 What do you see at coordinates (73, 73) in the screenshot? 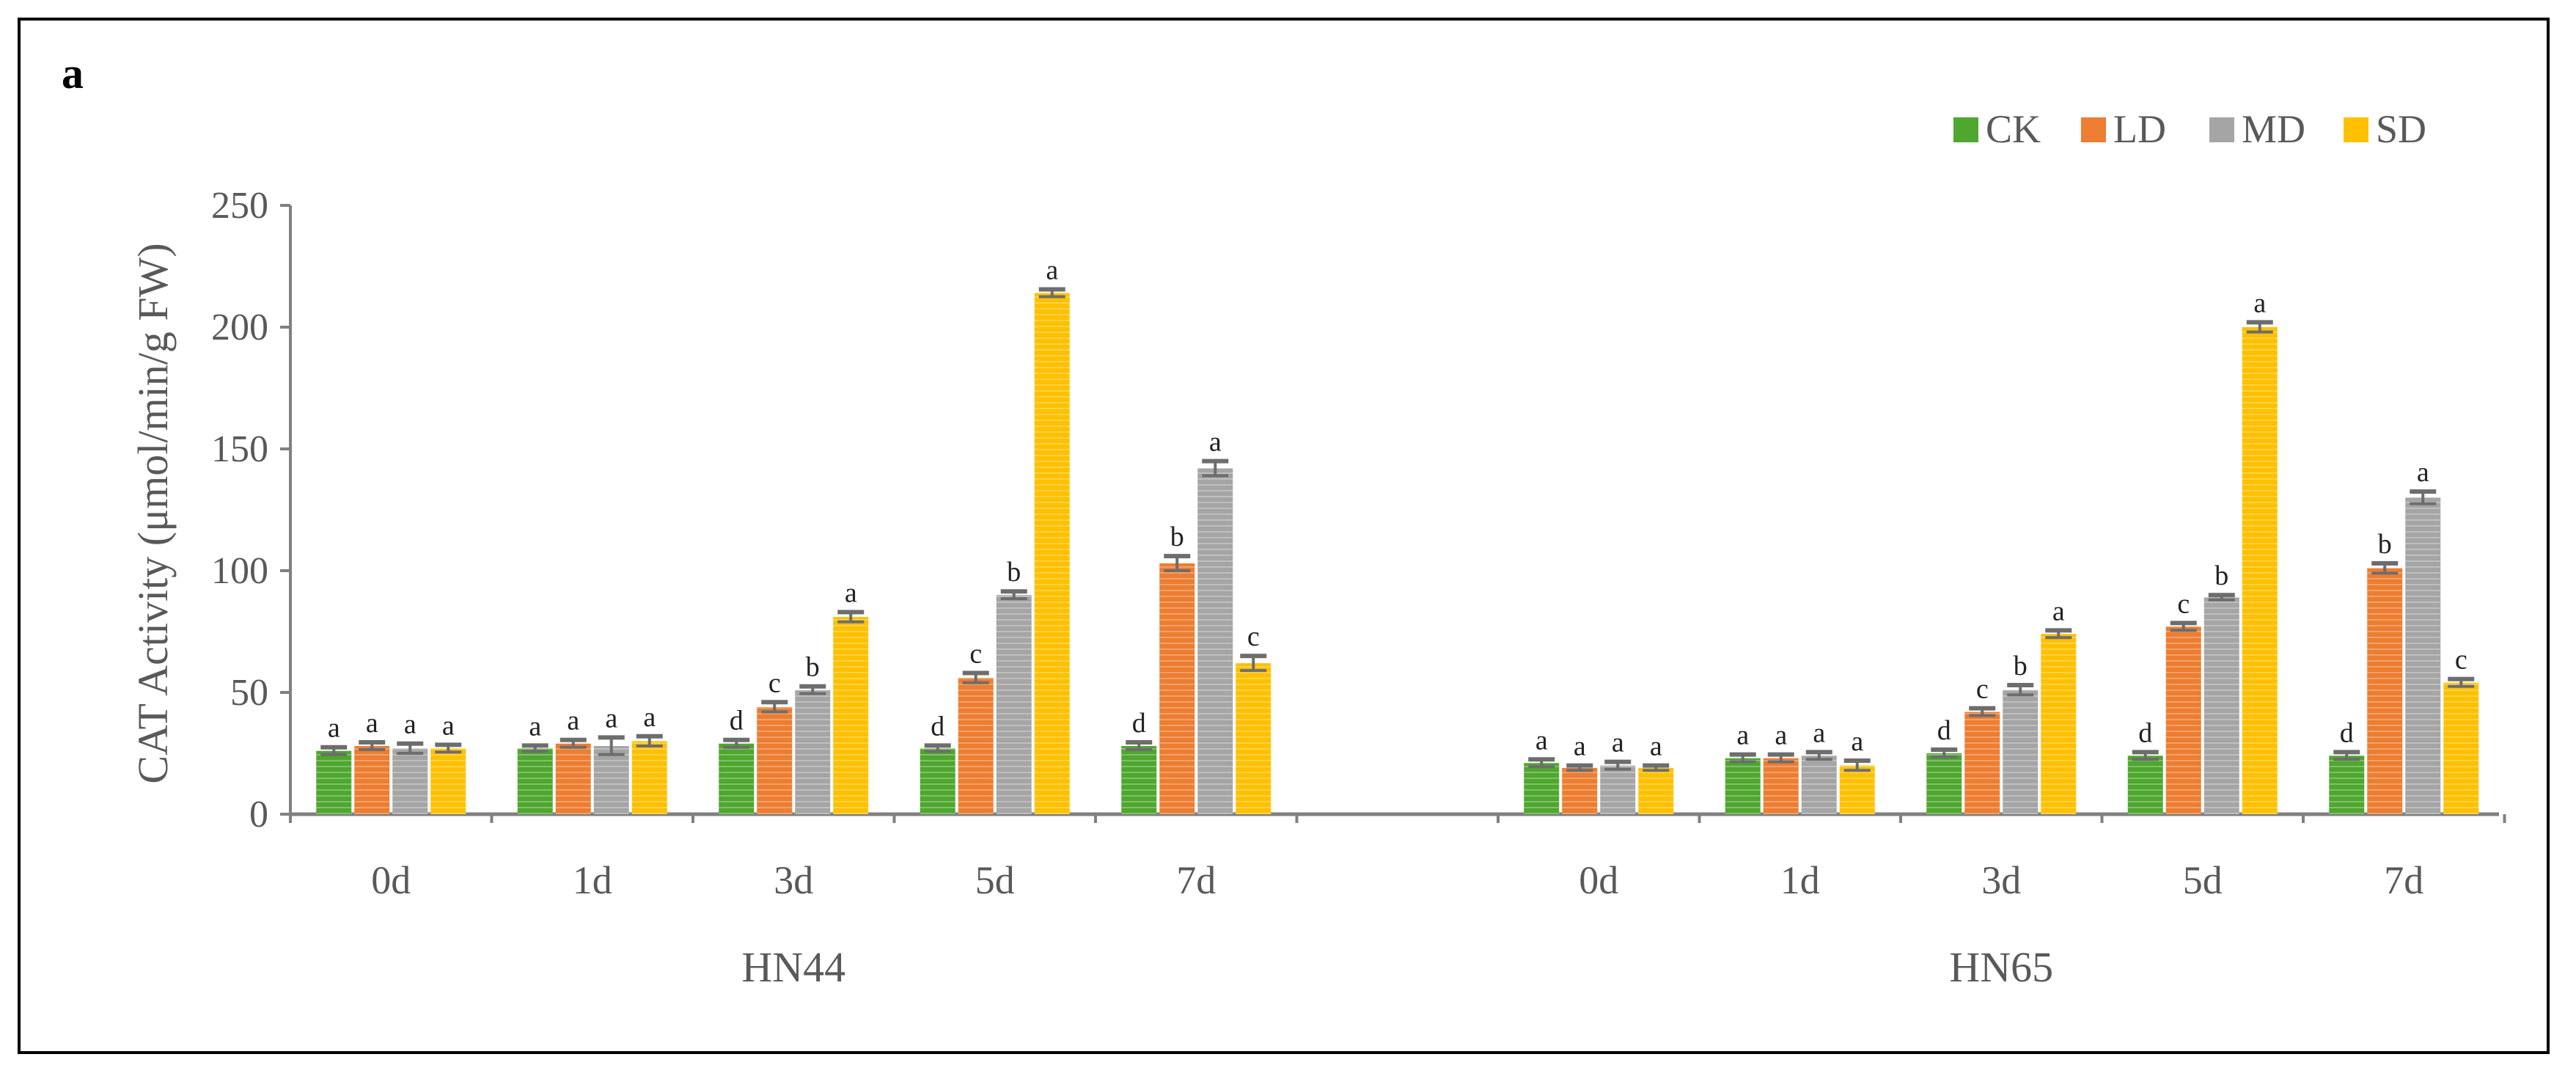
I see `panel-label: a` at bounding box center [73, 73].